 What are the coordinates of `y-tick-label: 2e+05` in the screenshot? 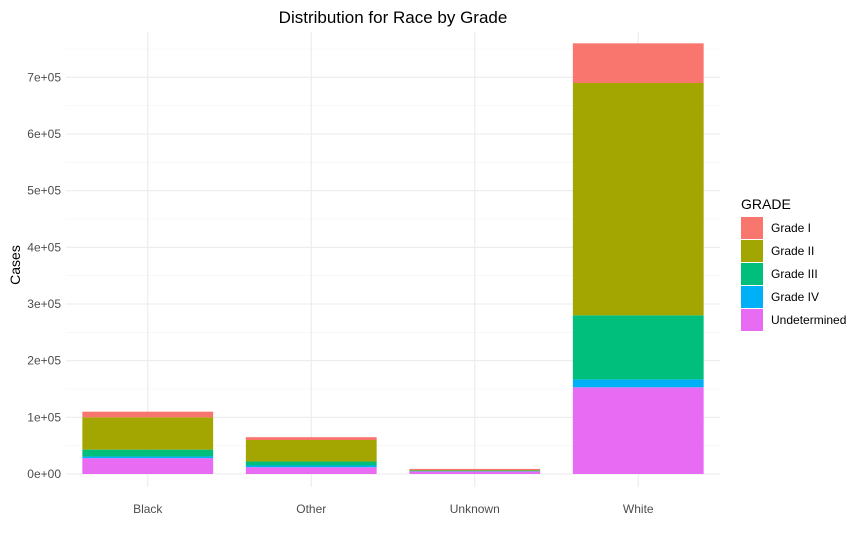 It's located at (44, 361).